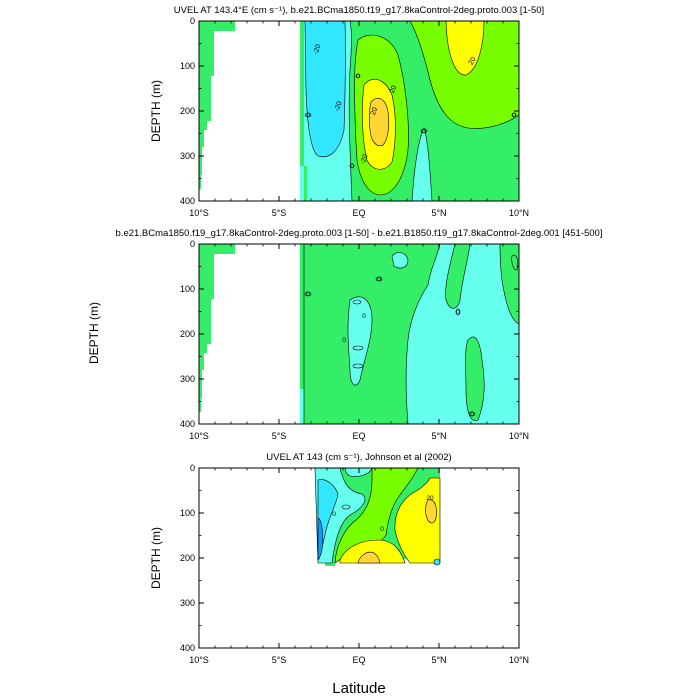 This screenshot has height=700, width=700. I want to click on panel-1-oval-a, so click(308, 115).